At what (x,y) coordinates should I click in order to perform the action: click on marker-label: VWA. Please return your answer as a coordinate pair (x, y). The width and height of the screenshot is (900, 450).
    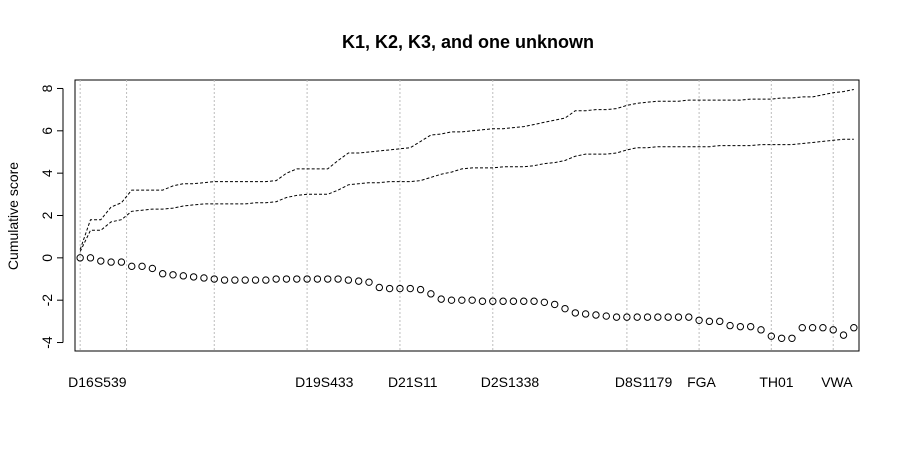
    Looking at the image, I should click on (837, 382).